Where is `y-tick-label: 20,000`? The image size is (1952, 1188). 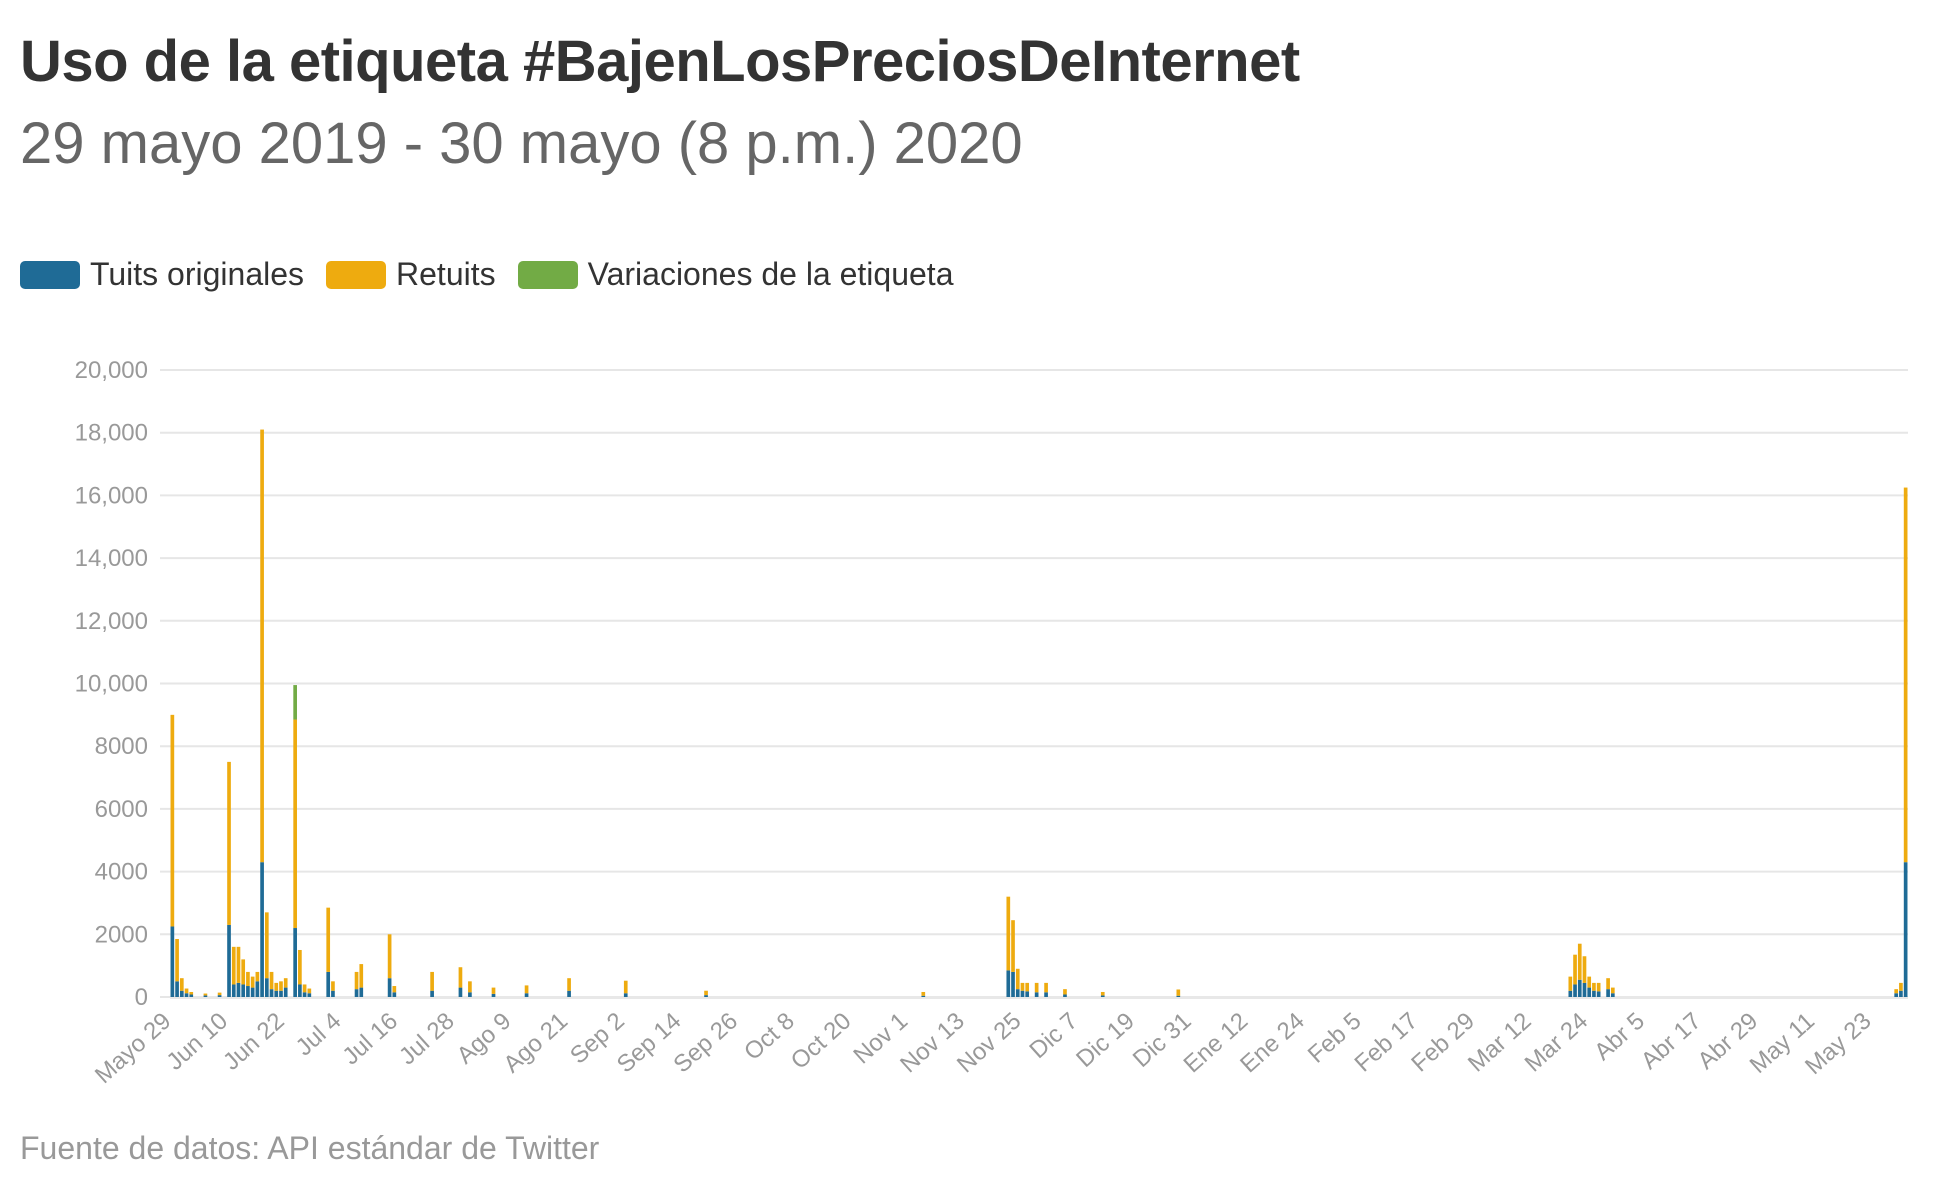 y-tick-label: 20,000 is located at coordinates (111, 370).